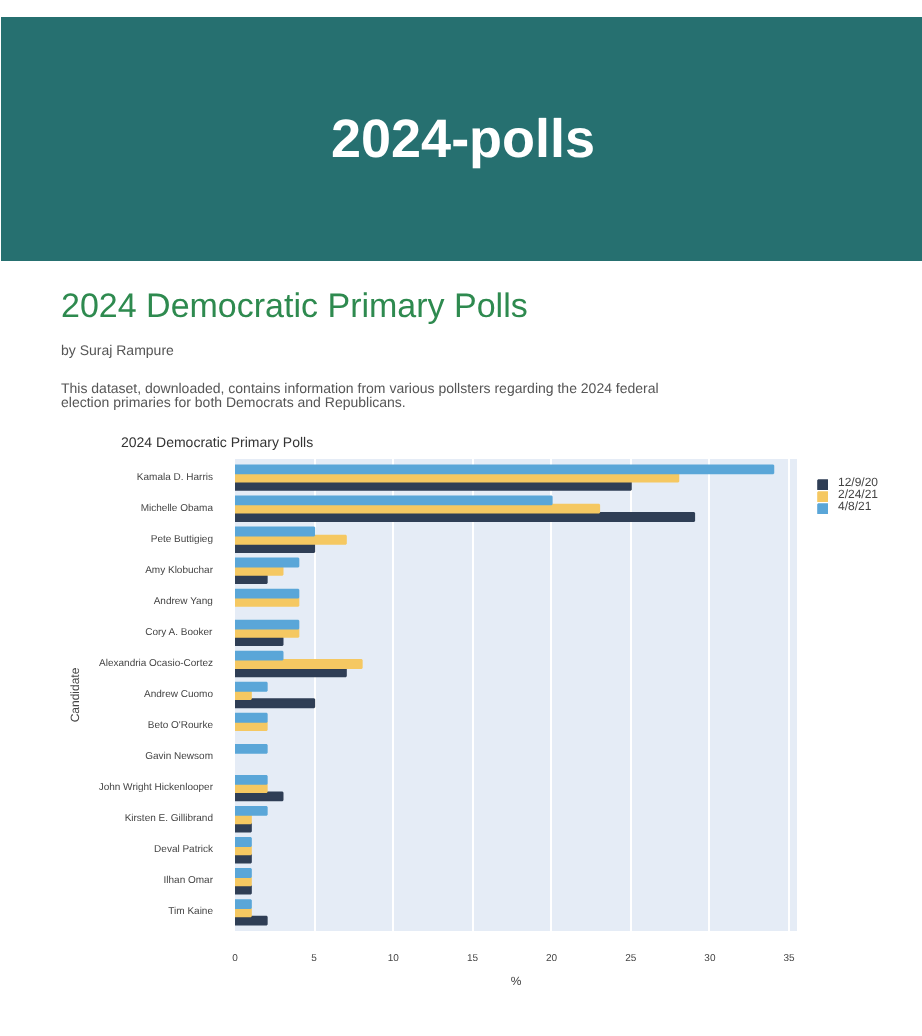 Image resolution: width=922 pixels, height=1036 pixels. What do you see at coordinates (463, 139) in the screenshot?
I see `chart-title: 2024-polls` at bounding box center [463, 139].